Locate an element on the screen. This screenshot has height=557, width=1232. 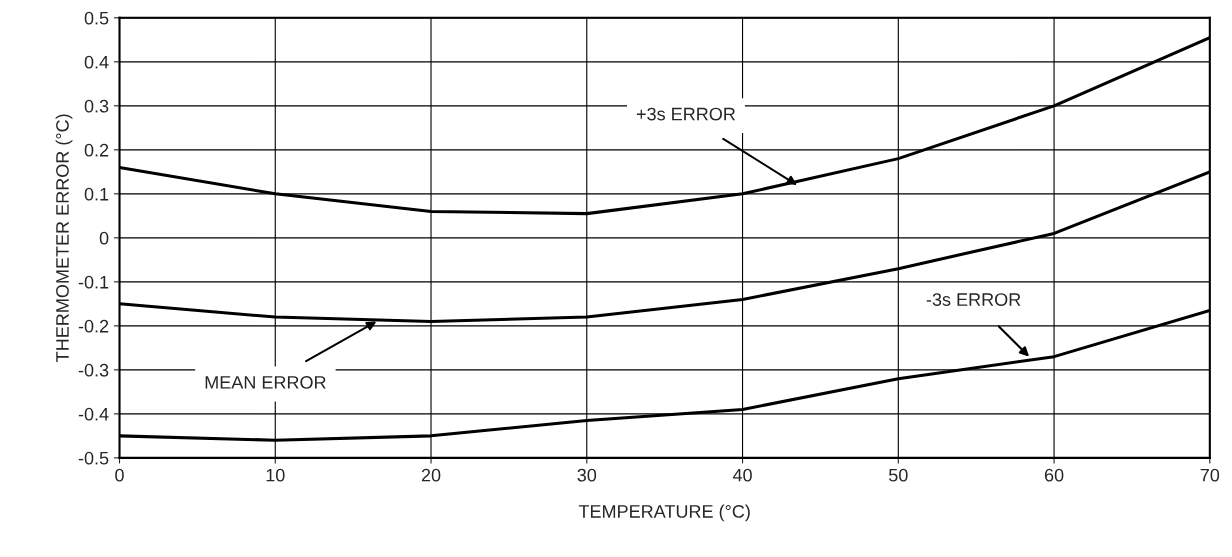
x-tick-label: 0 is located at coordinates (119, 475).